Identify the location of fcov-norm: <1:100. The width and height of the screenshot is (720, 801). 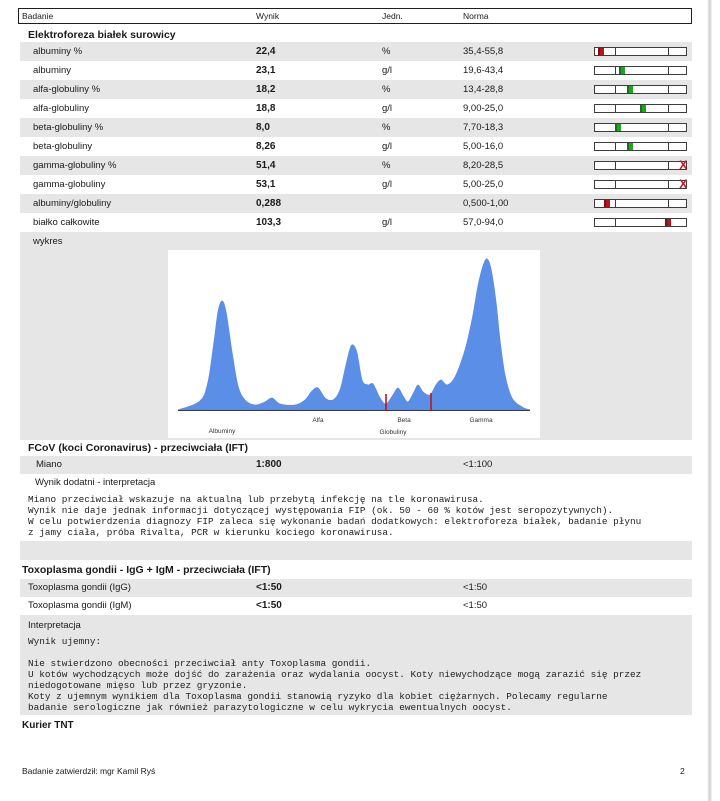
(478, 464).